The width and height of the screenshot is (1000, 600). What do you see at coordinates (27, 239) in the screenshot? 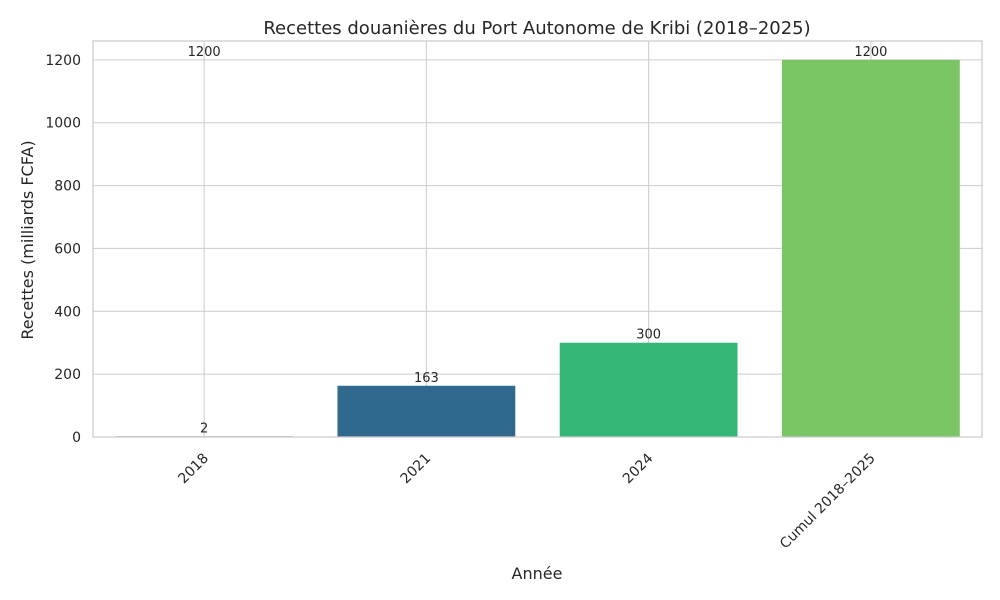
I see `y-axis-label: Recettes (milliards FCFA)` at bounding box center [27, 239].